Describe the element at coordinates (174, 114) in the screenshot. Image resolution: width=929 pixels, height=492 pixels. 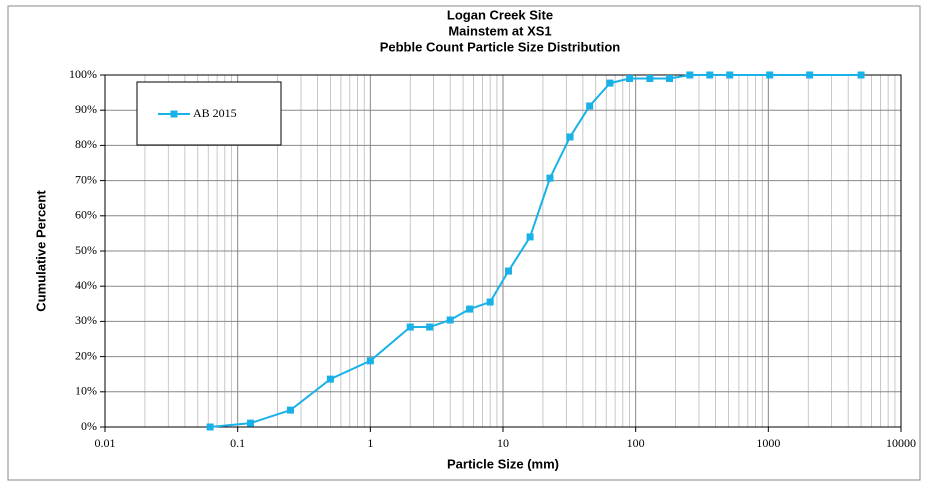
I see `legend-marker` at that location.